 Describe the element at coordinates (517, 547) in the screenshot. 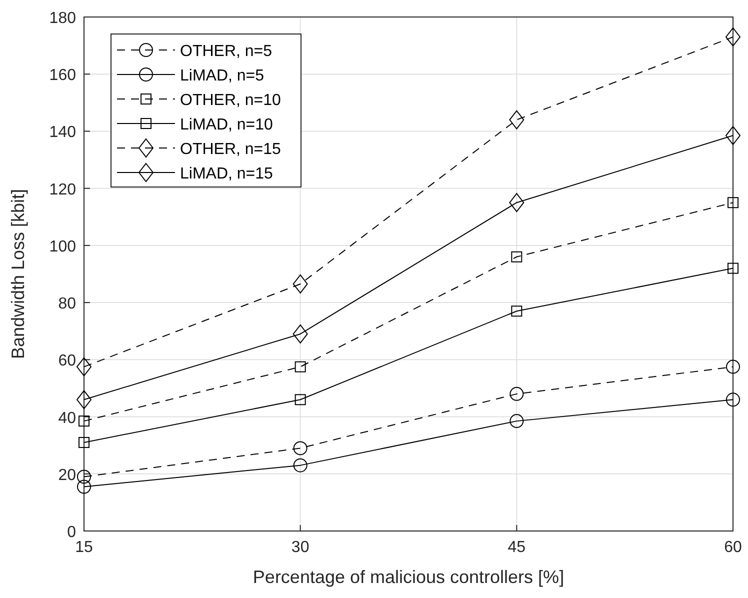

I see `x-tick-label: 45` at that location.